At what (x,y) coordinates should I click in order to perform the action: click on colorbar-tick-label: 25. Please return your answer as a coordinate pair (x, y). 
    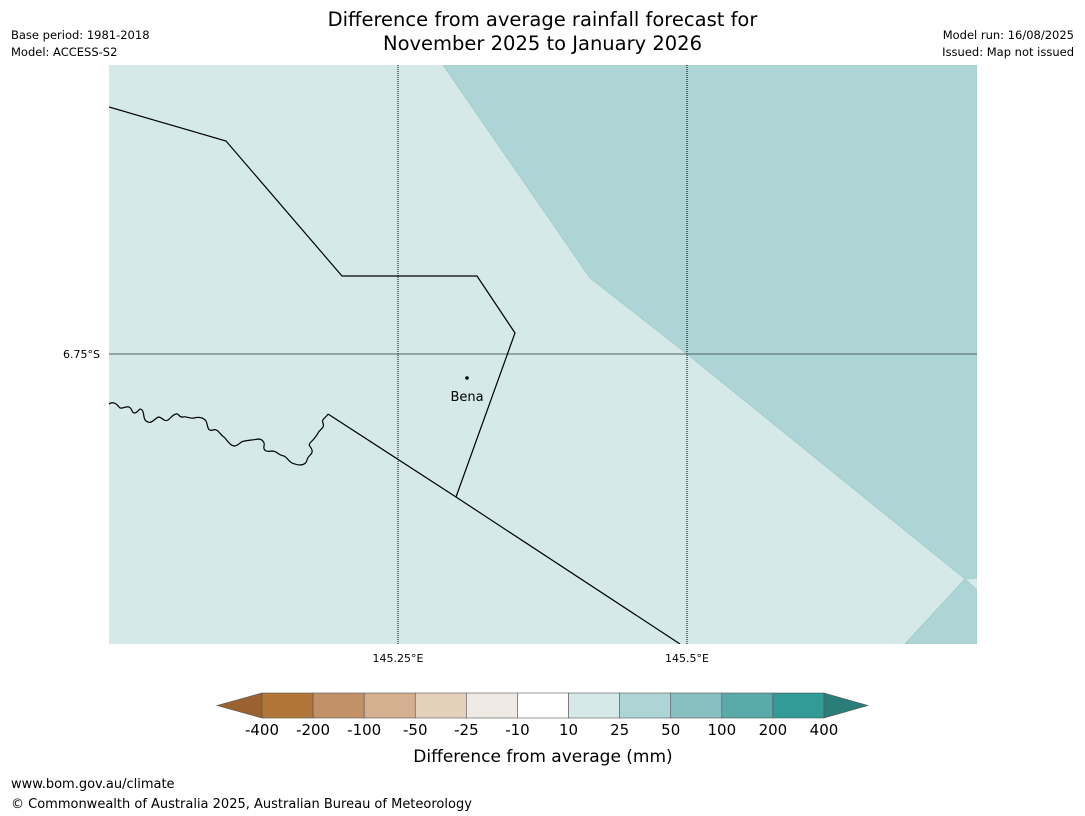
    Looking at the image, I should click on (619, 730).